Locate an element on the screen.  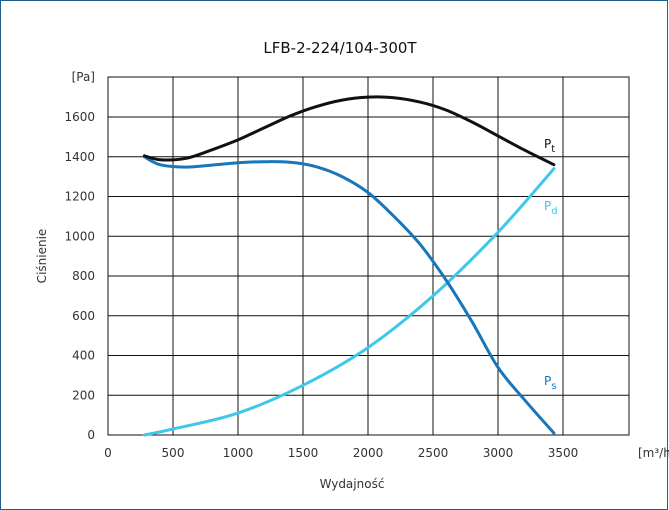
y-tick-label: 800 is located at coordinates (83, 276).